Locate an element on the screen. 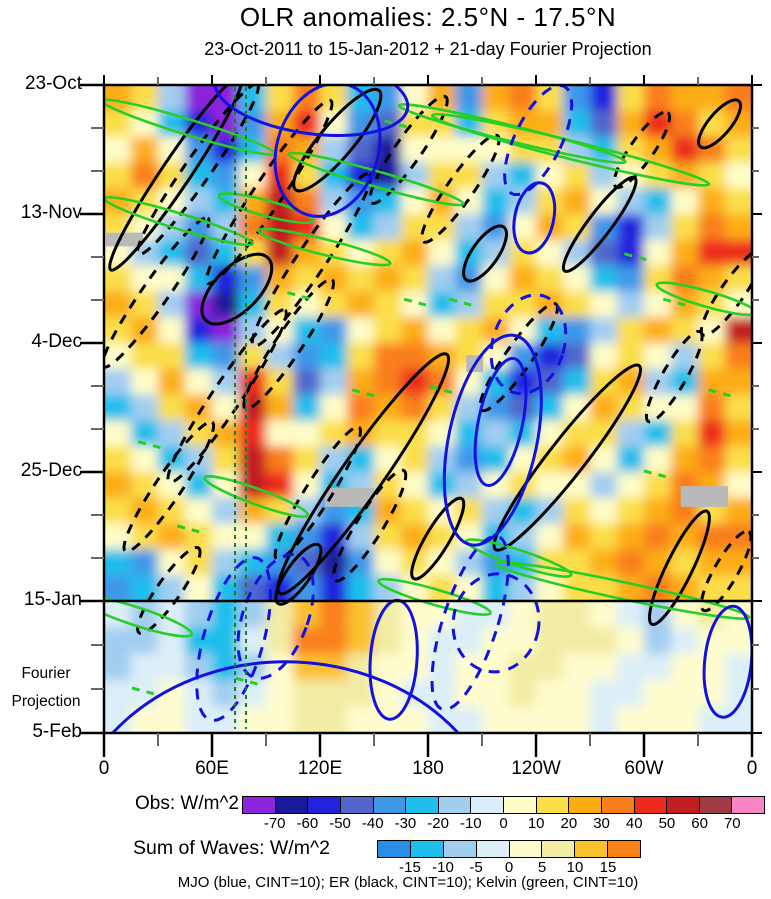 Image resolution: width=771 pixels, height=899 pixels. chart-title: OLR anomalies: 2.5°N - 17.5°N is located at coordinates (428, 17).